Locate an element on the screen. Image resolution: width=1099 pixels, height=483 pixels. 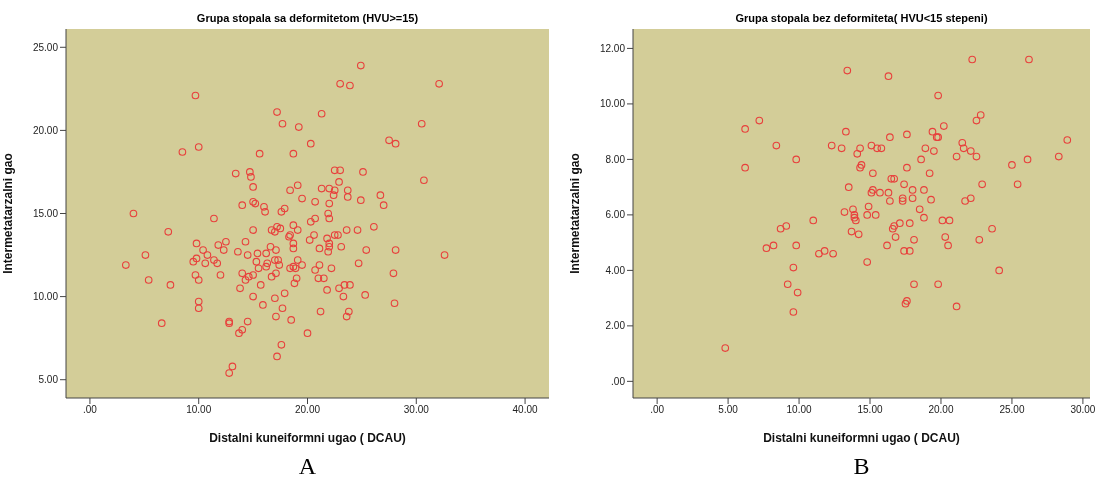
y-tick-label: 4.00 is located at coordinates (615, 270).